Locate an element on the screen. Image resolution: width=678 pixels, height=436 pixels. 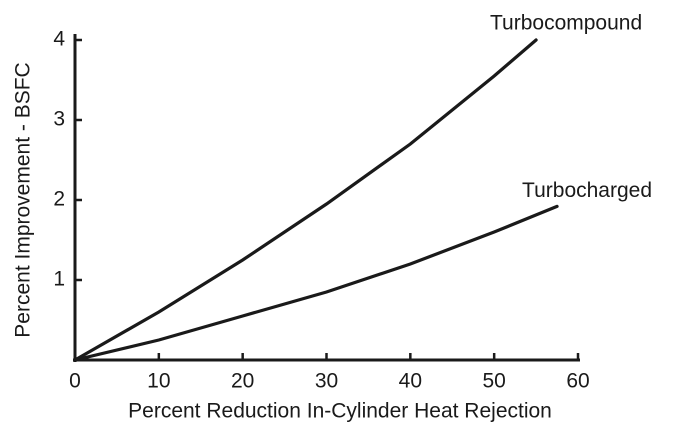
y-tick-label: 2 is located at coordinates (59, 199).